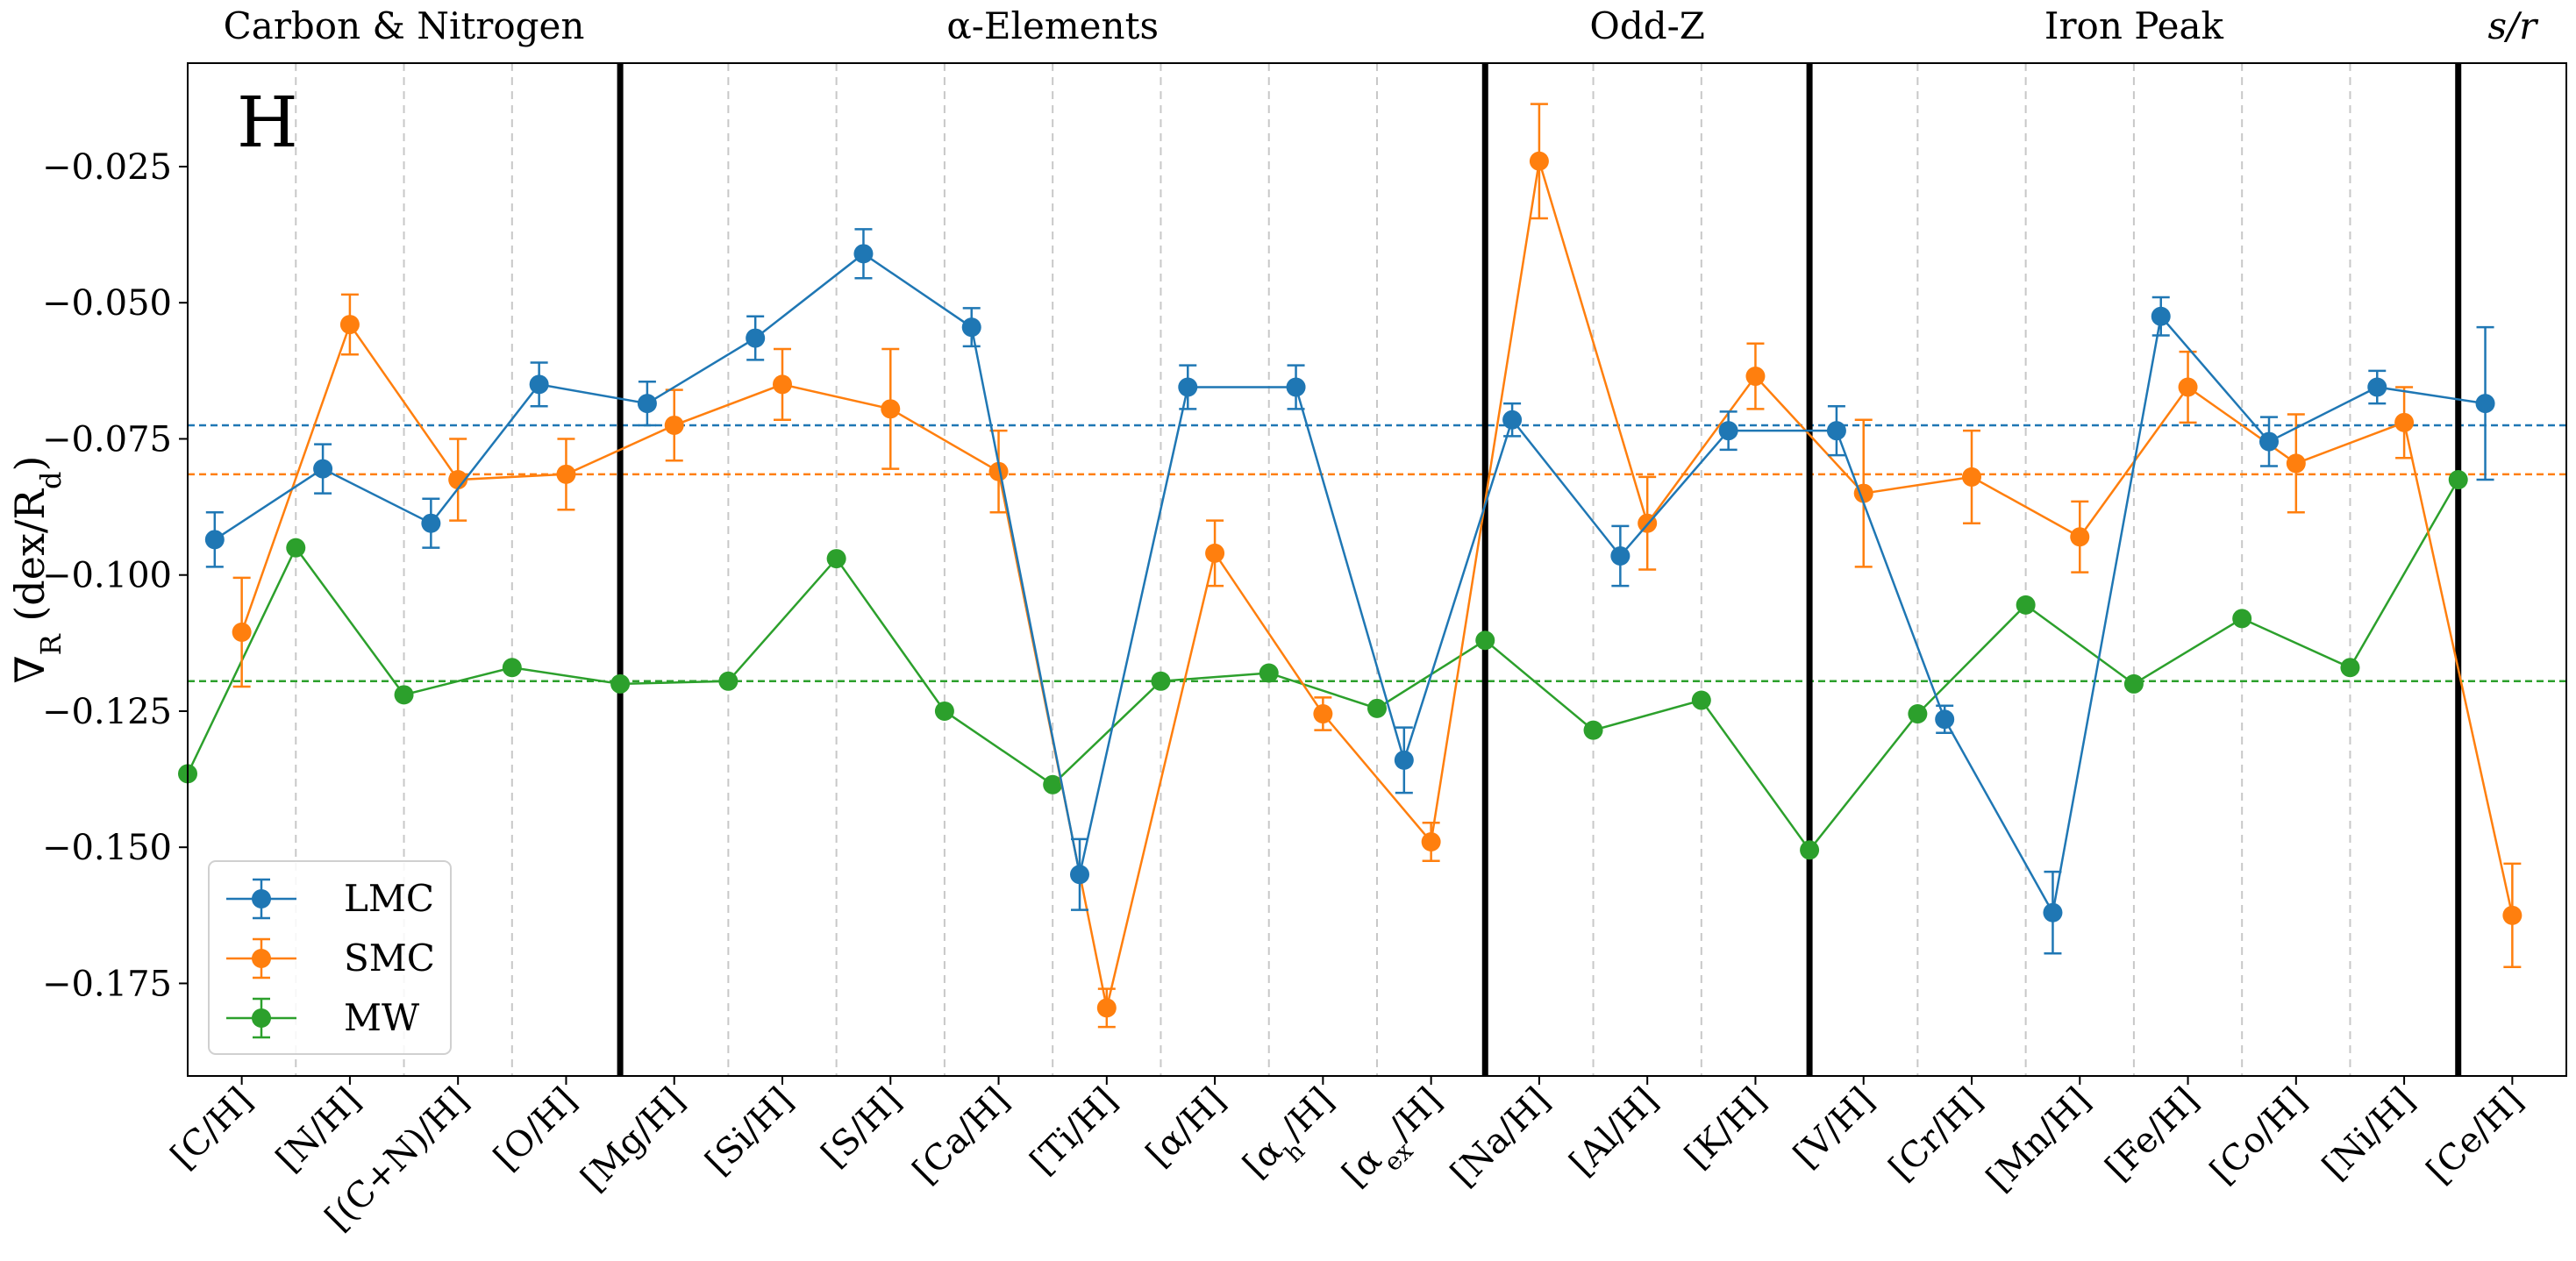 The height and width of the screenshot is (1261, 2576). I want to click on x-tick-label: [Co/H], so click(2258, 1136).